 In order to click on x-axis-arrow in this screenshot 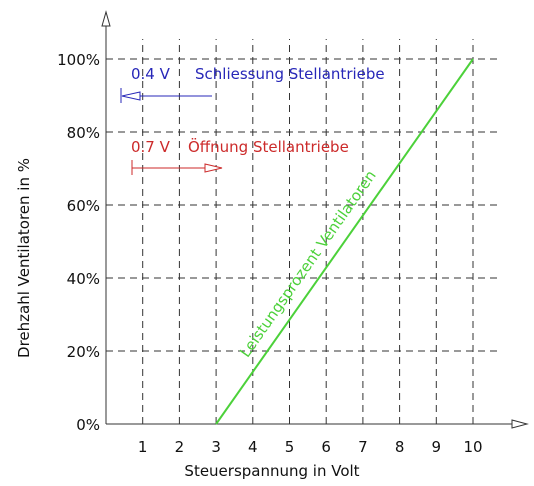, I will do `click(520, 424)`.